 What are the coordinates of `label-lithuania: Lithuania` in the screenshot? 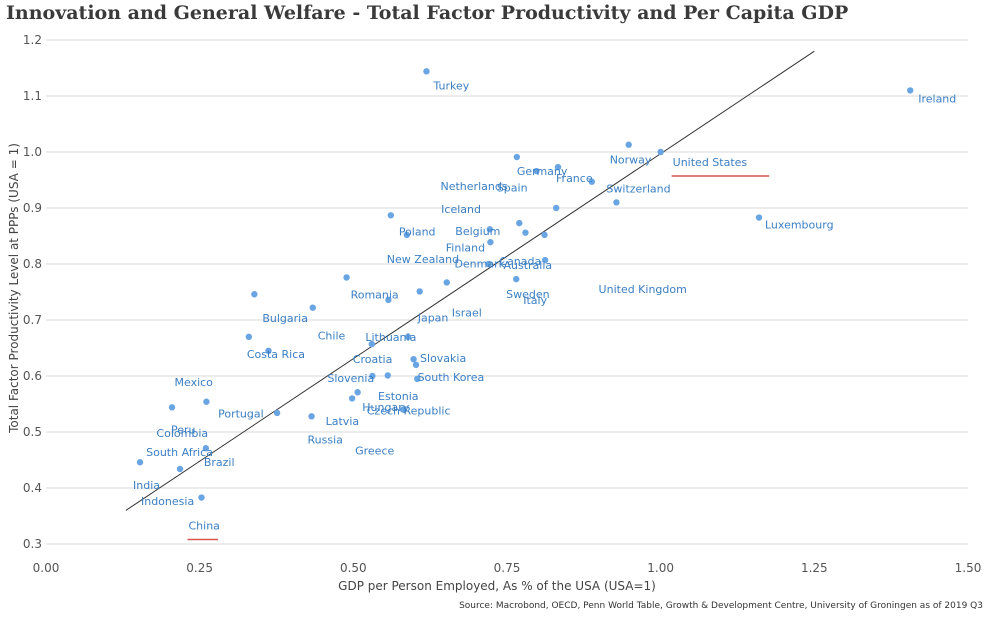 It's located at (390, 337).